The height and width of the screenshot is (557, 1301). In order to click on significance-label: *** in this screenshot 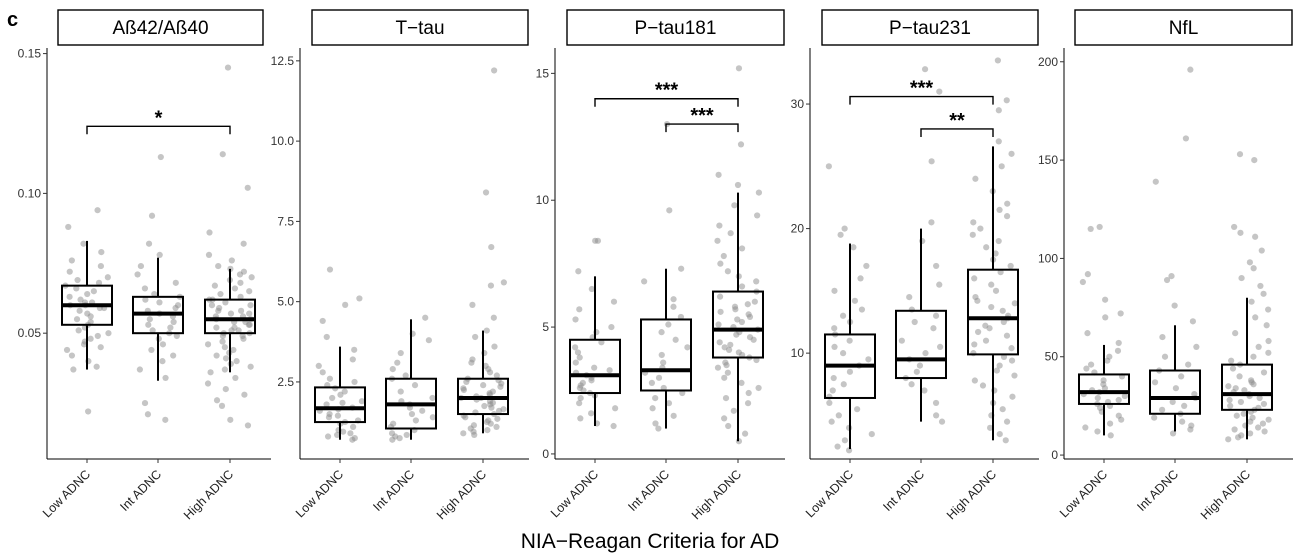, I will do `click(922, 89)`.